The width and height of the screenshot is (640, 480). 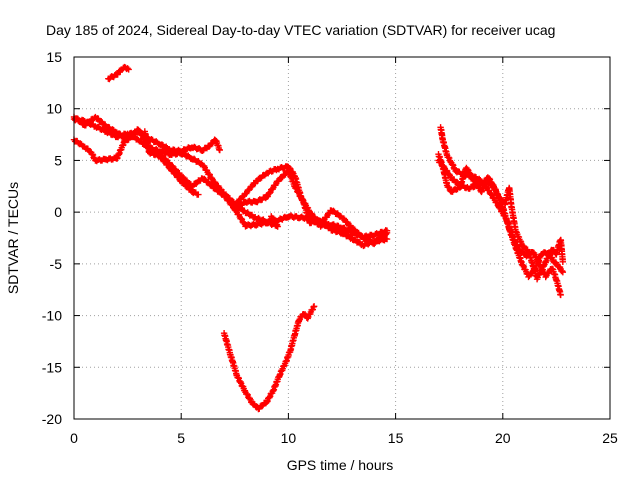 I want to click on y-tick-label: 15, so click(x=54, y=57).